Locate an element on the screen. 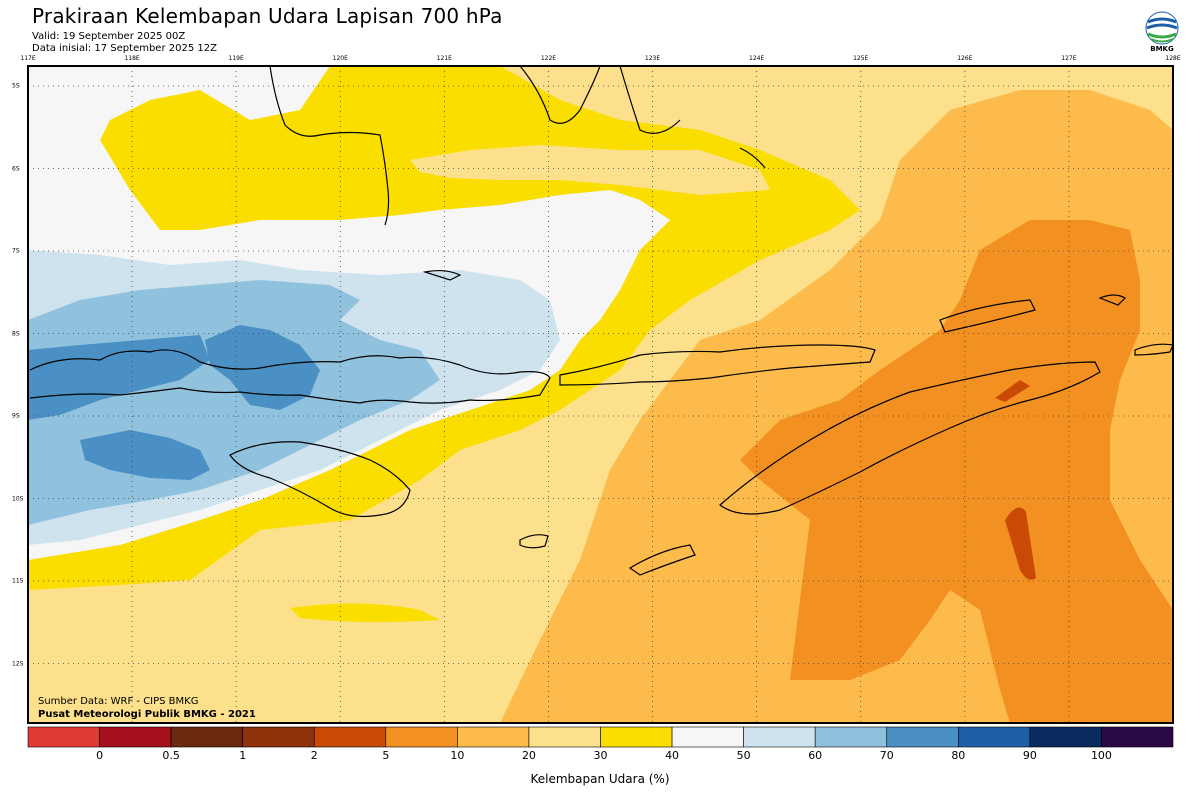  longitude-label: 121E is located at coordinates (444, 58).